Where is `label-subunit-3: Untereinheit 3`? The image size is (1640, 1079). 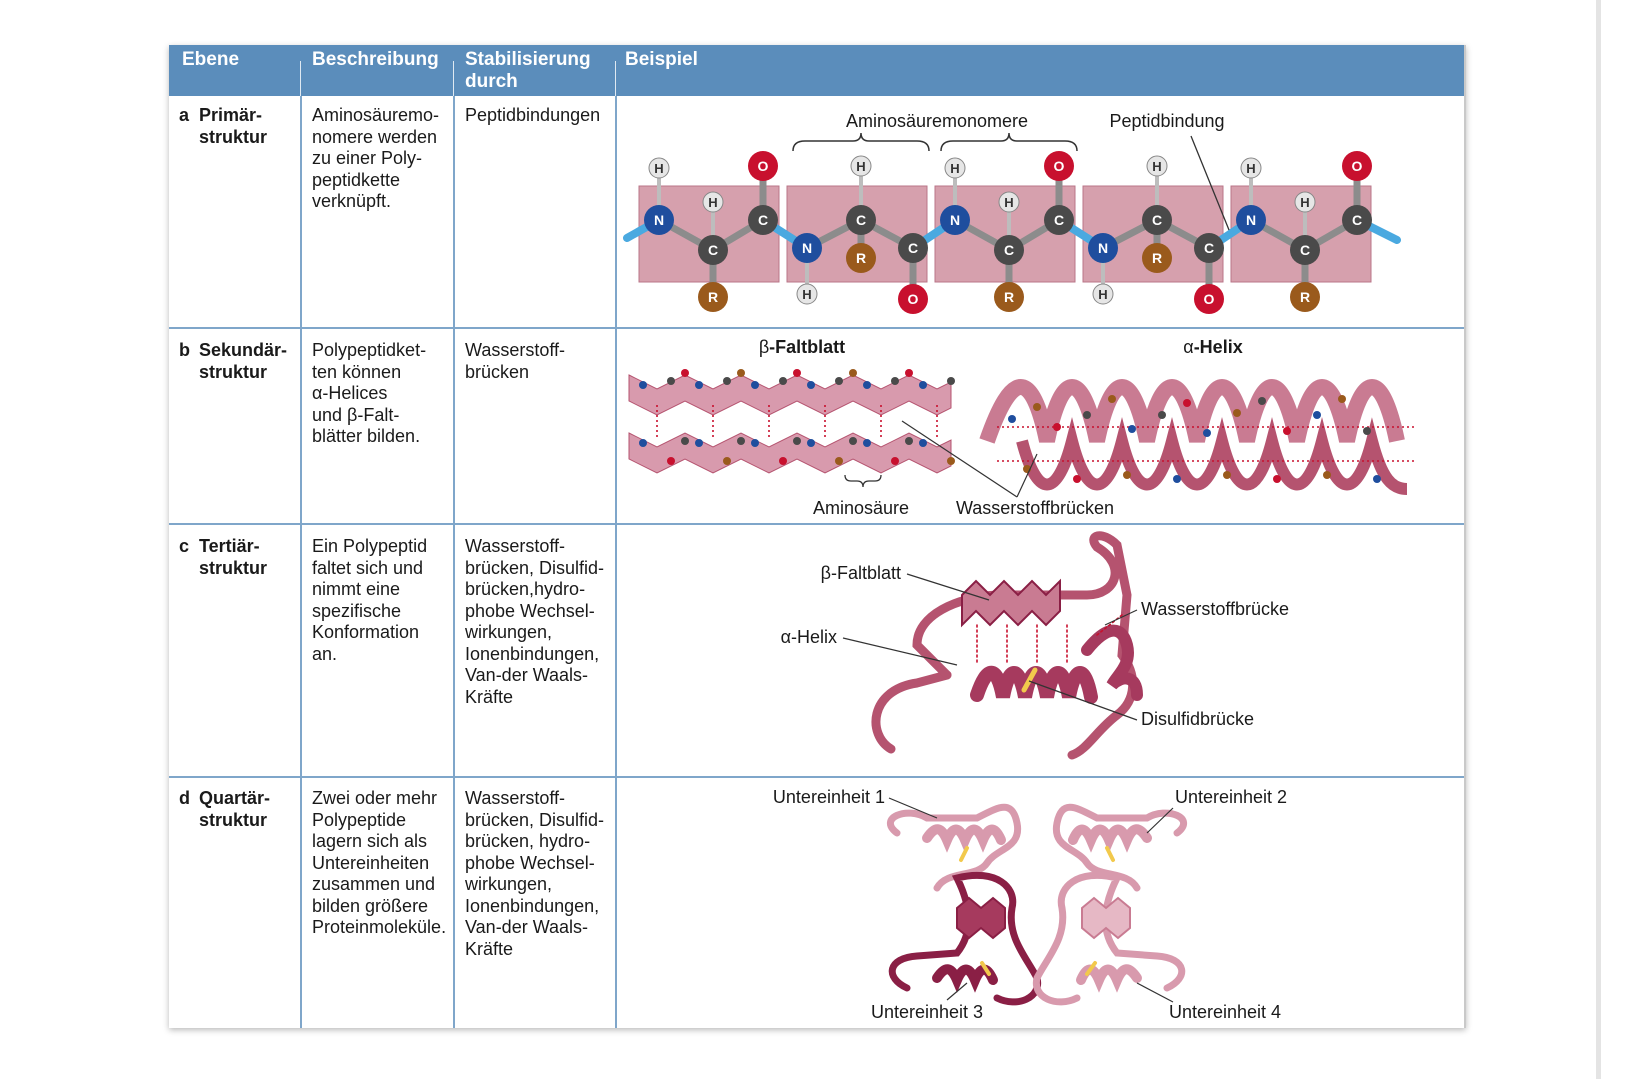
label-subunit-3: Untereinheit 3 is located at coordinates (927, 1012).